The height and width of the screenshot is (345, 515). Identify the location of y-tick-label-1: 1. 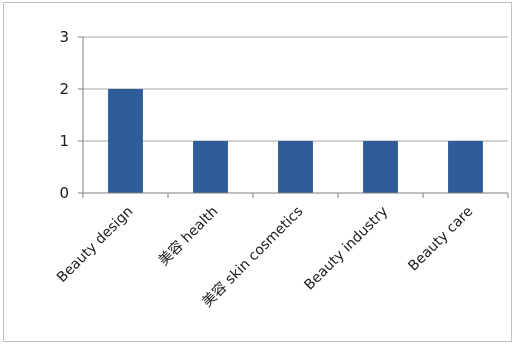
(64, 141).